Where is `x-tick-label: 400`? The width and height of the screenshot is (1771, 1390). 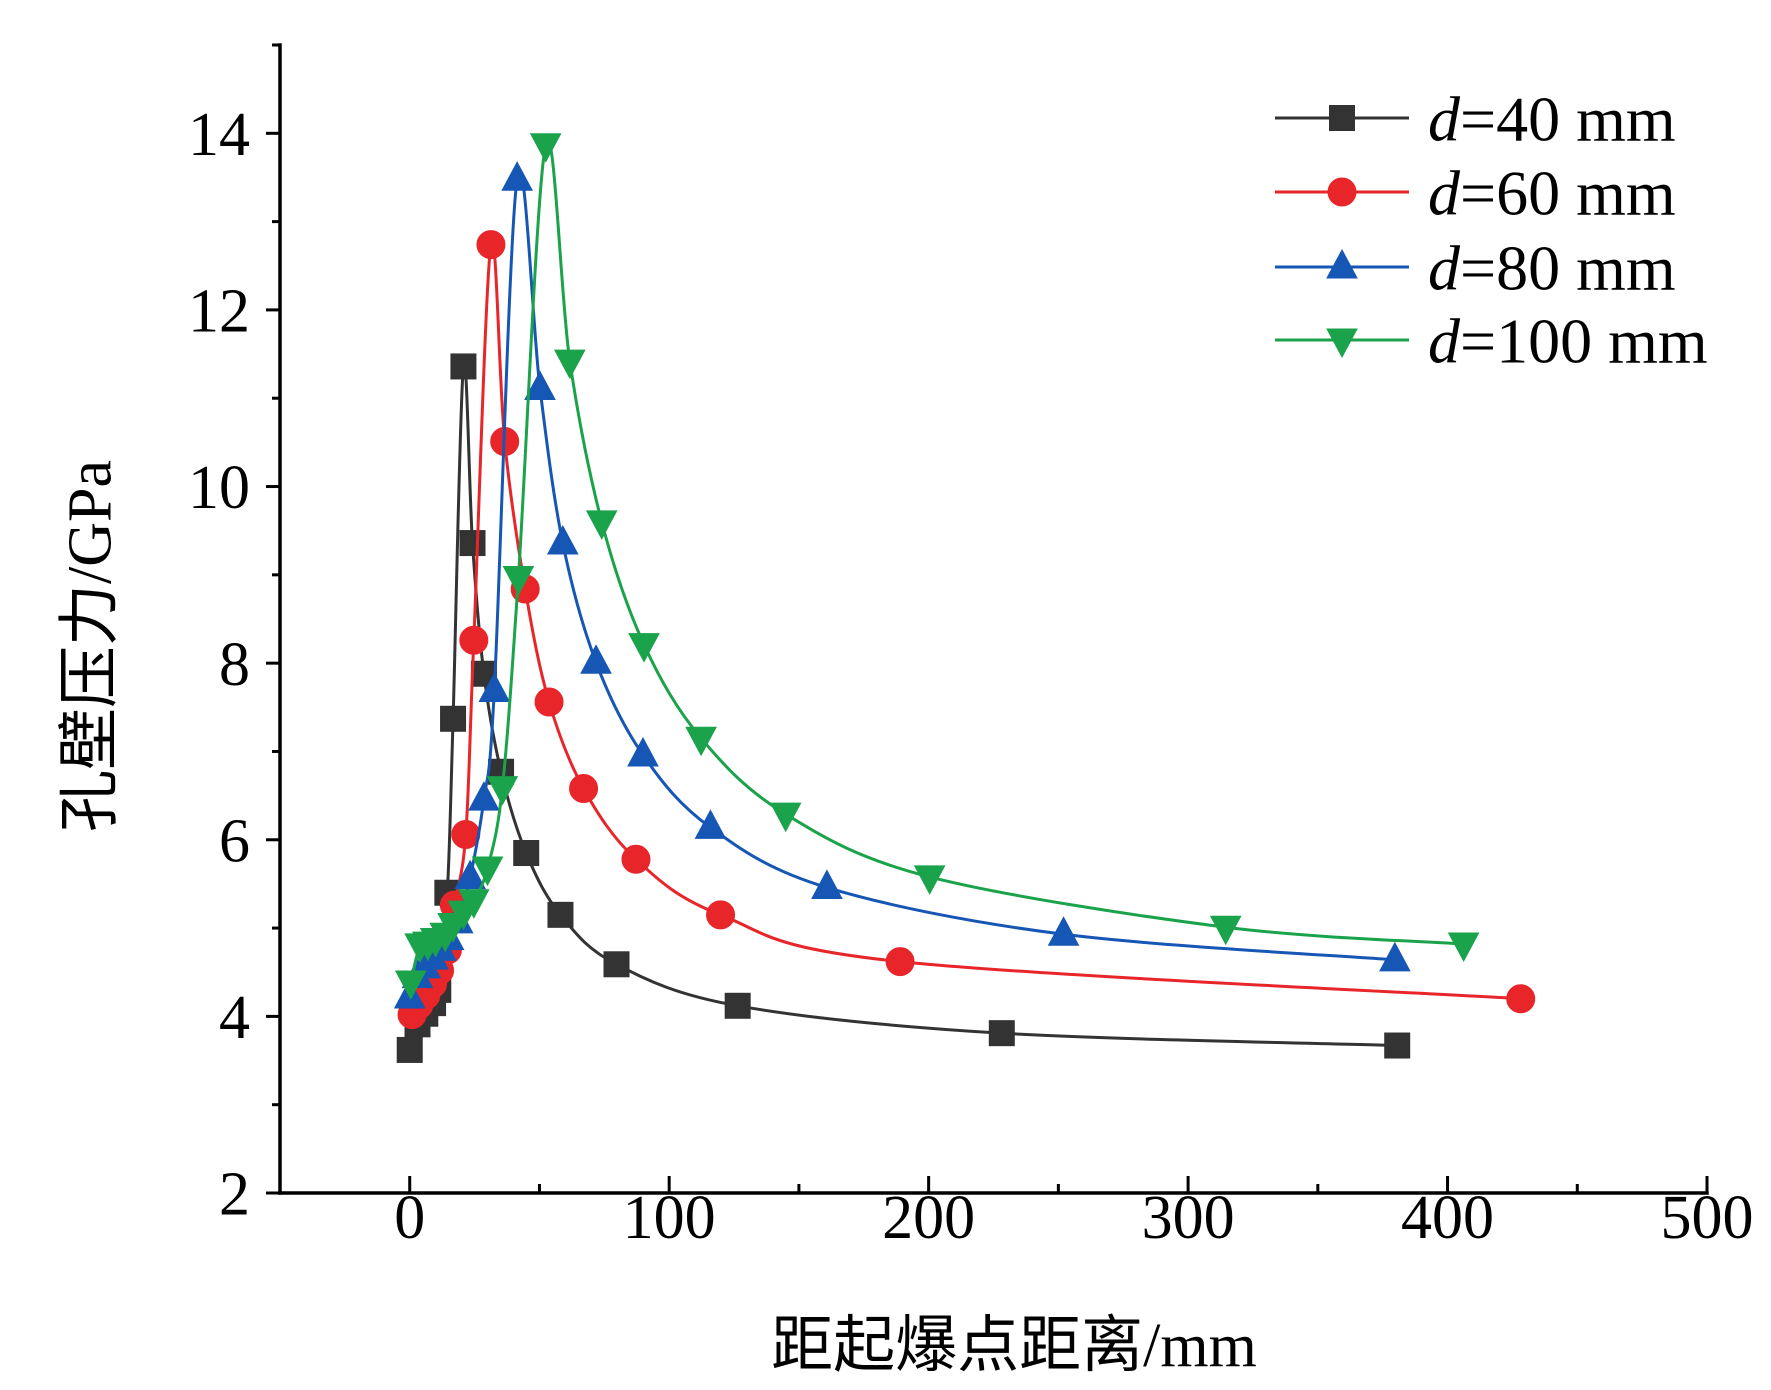 x-tick-label: 400 is located at coordinates (1447, 1218).